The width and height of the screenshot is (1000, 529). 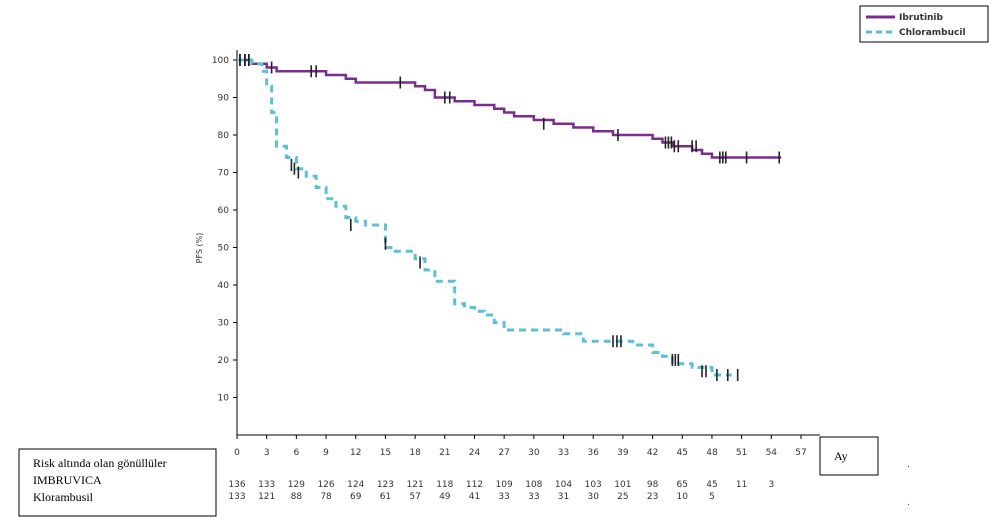 I want to click on x-tick-label: 57, so click(x=800, y=453).